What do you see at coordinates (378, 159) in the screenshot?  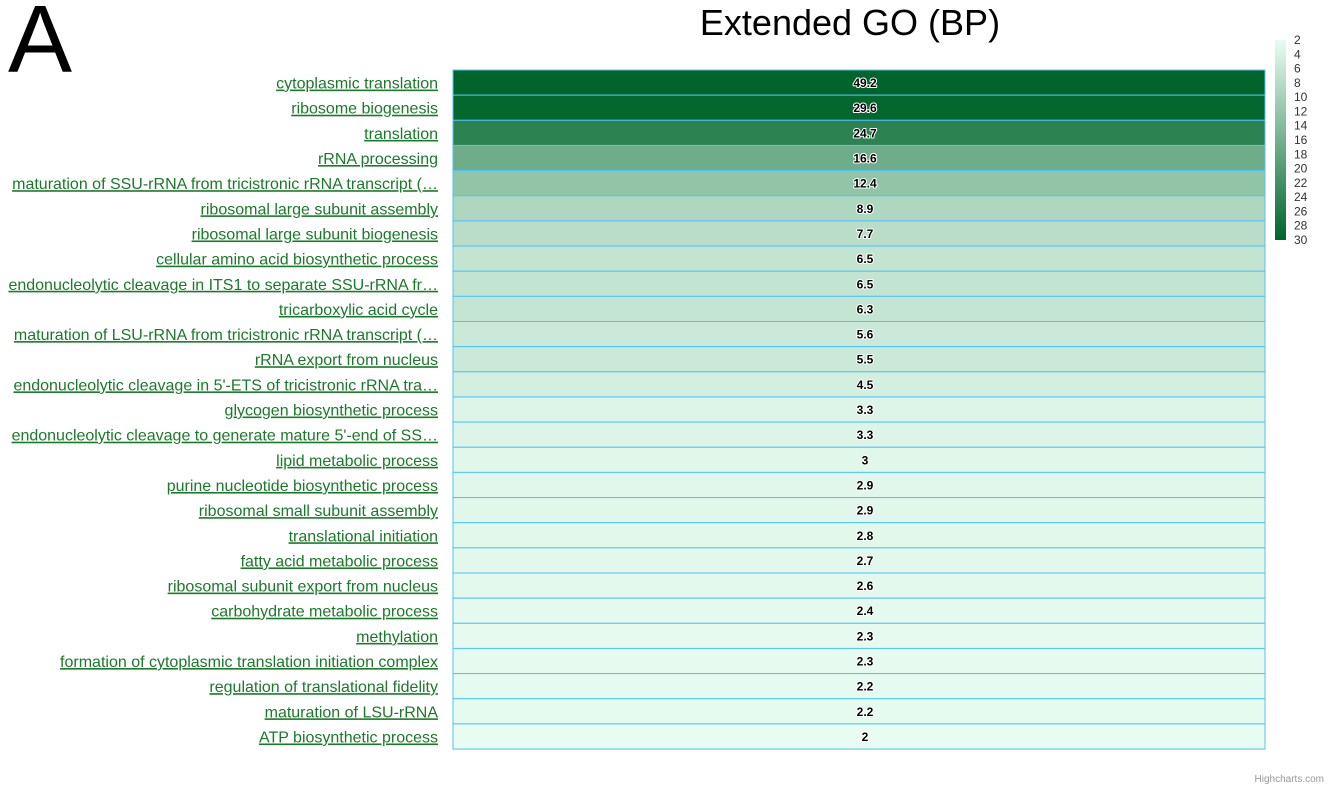 I see `category-label: rRNA processing` at bounding box center [378, 159].